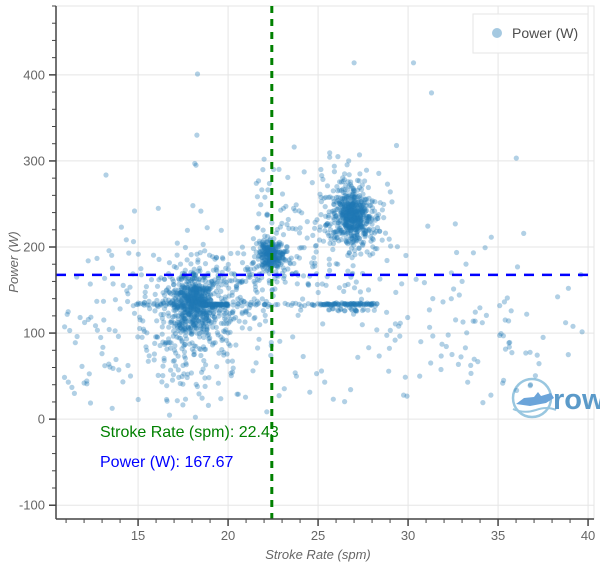 The image size is (600, 570). What do you see at coordinates (166, 462) in the screenshot?
I see `power-annotation: Power (W): 167.67` at bounding box center [166, 462].